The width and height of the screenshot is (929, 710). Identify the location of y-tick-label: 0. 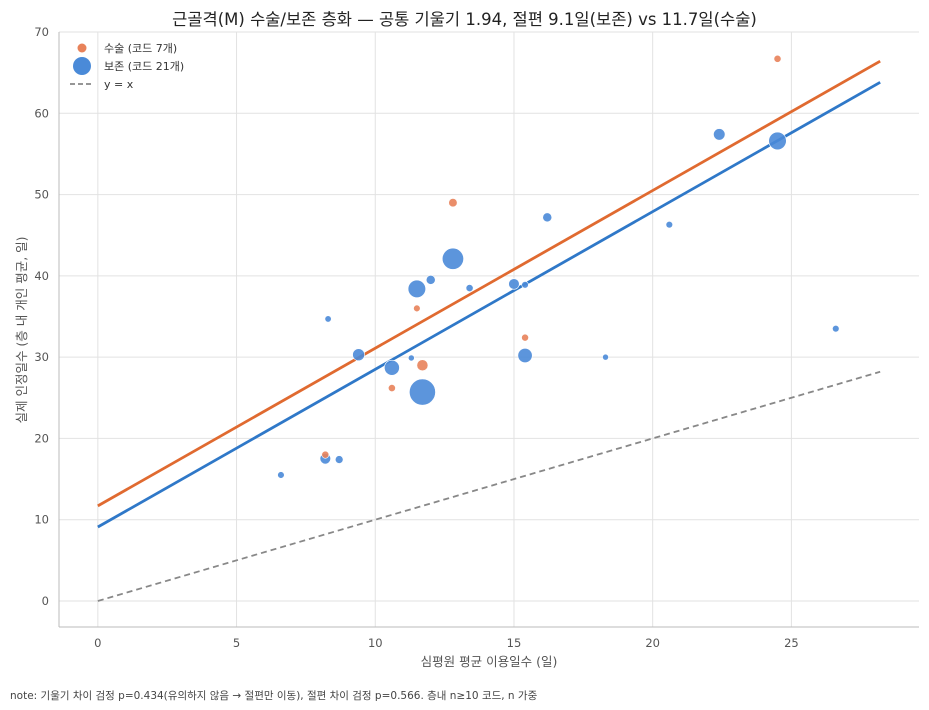
(45, 601).